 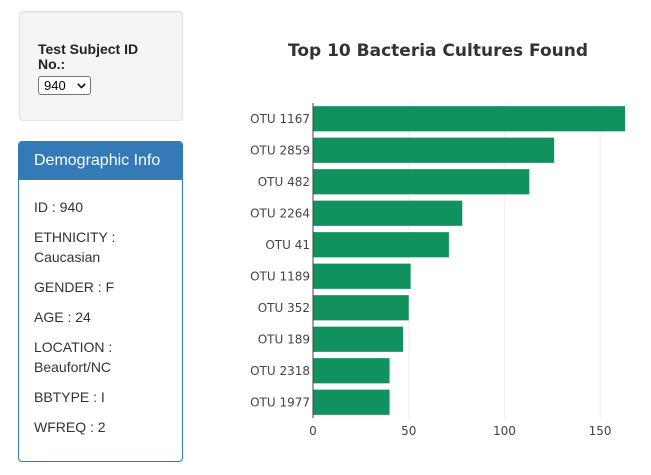 What do you see at coordinates (73, 357) in the screenshot?
I see `meta-location: LOCATION : Beaufort/NC` at bounding box center [73, 357].